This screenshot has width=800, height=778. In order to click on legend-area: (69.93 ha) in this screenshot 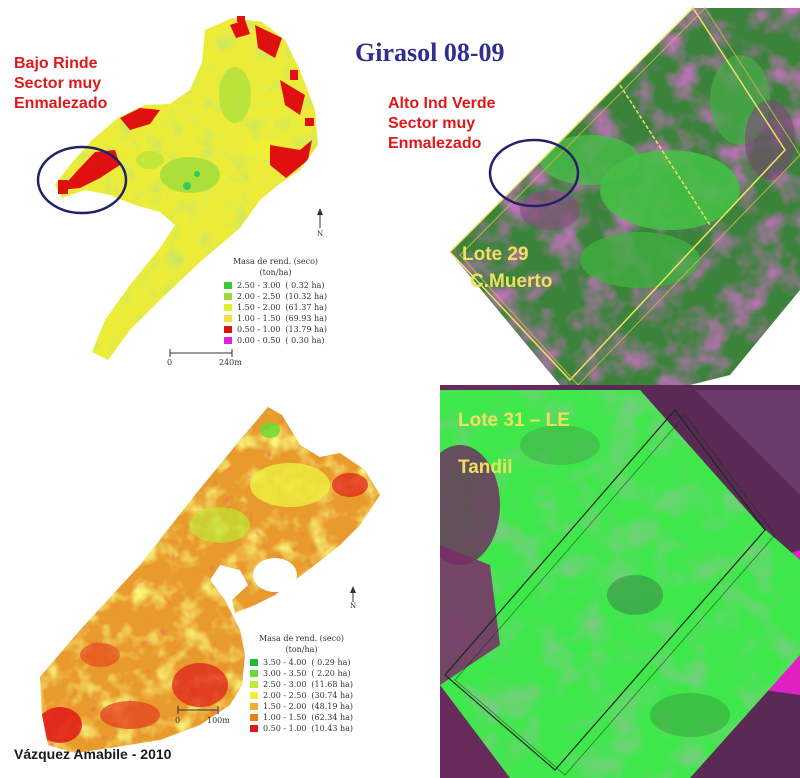, I will do `click(306, 318)`.